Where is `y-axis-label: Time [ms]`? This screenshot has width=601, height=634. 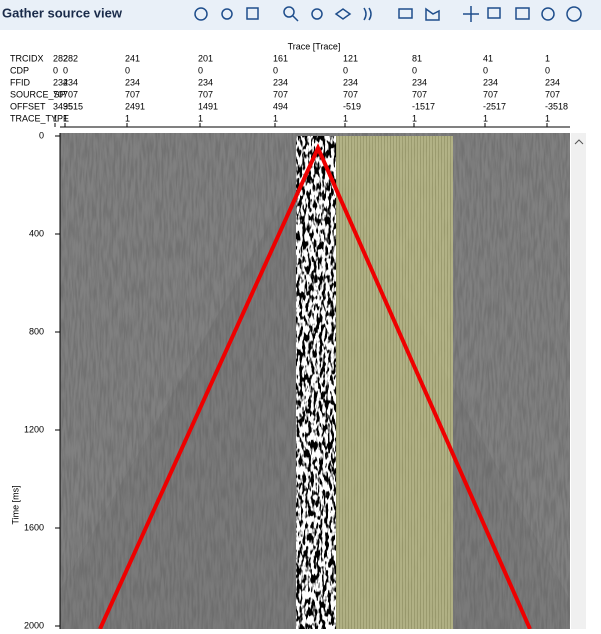 y-axis-label: Time [ms] is located at coordinates (15, 504).